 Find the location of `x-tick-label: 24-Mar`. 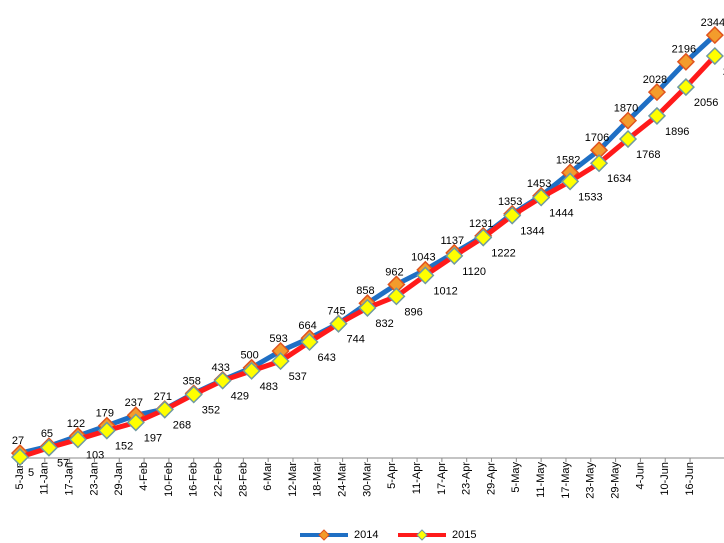

x-tick-label: 24-Mar is located at coordinates (343, 479).